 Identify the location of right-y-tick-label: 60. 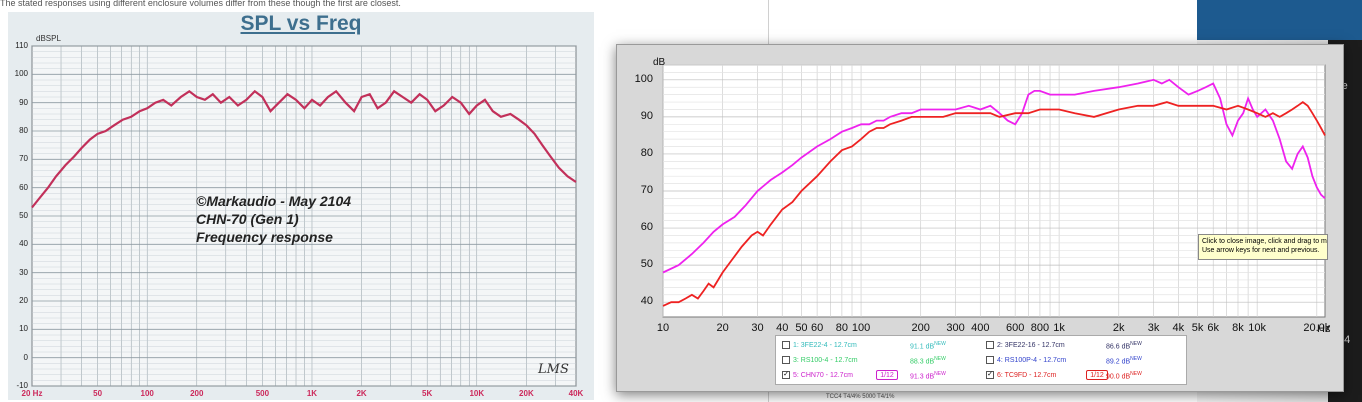
(646, 227).